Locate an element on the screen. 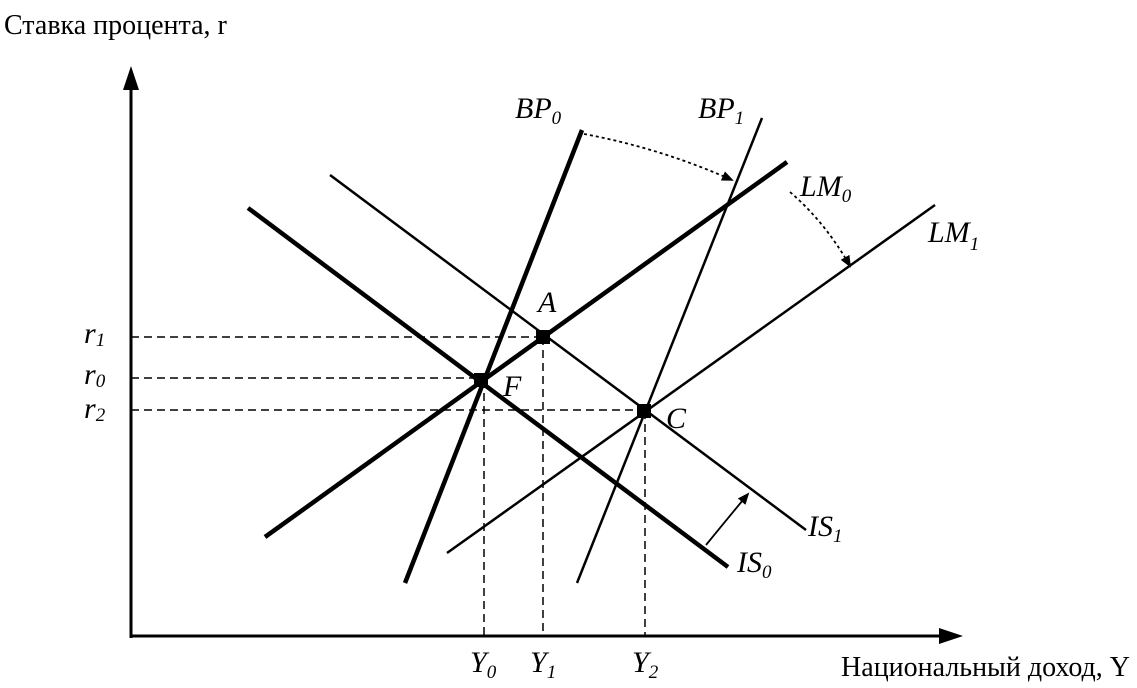 The image size is (1137, 688). curve-label: LM1 is located at coordinates (953, 235).